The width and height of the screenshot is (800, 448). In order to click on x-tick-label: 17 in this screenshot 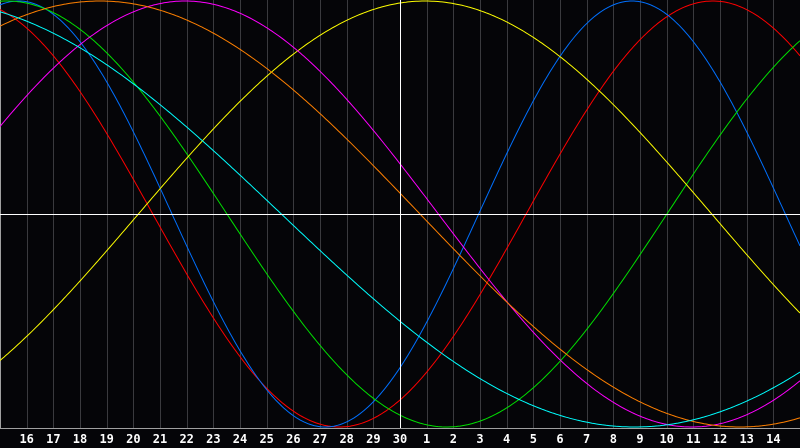, I will do `click(53, 439)`.